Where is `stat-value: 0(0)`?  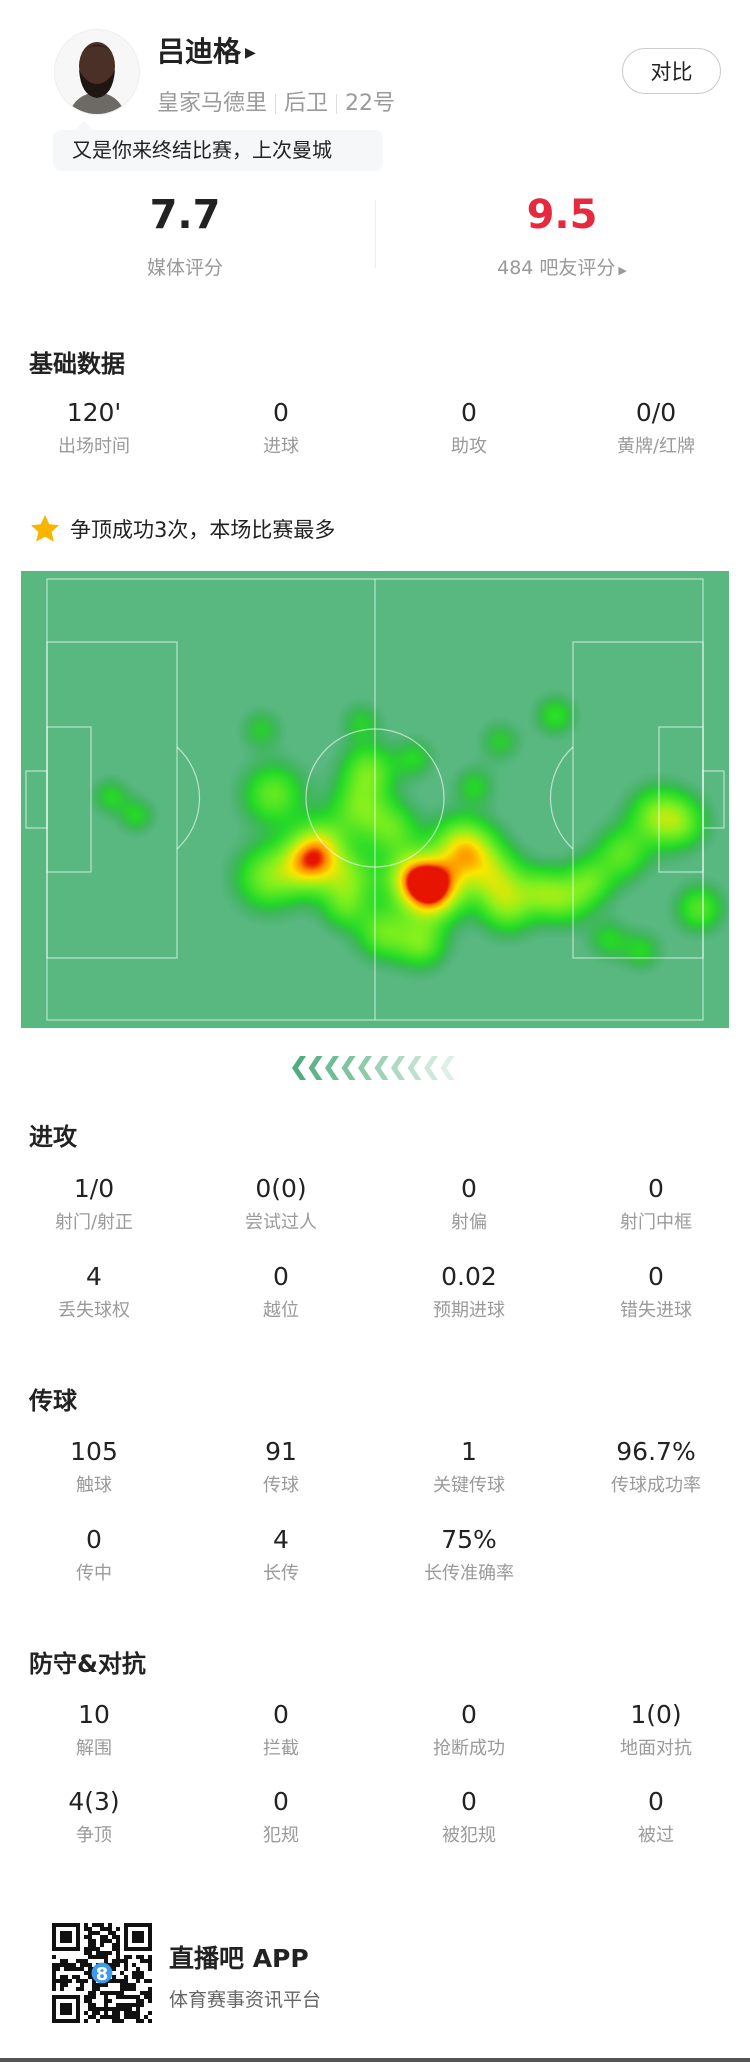 stat-value: 0(0) is located at coordinates (281, 1188).